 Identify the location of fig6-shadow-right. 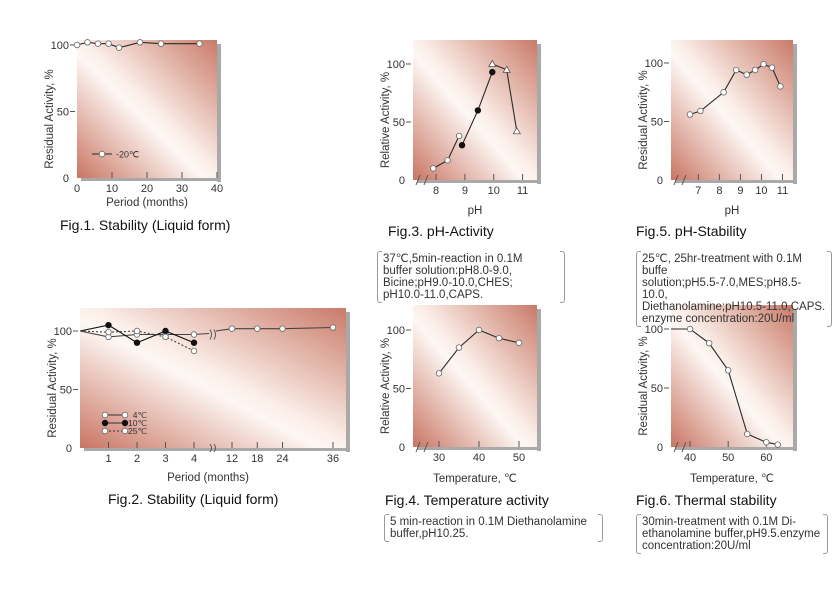
(795, 380).